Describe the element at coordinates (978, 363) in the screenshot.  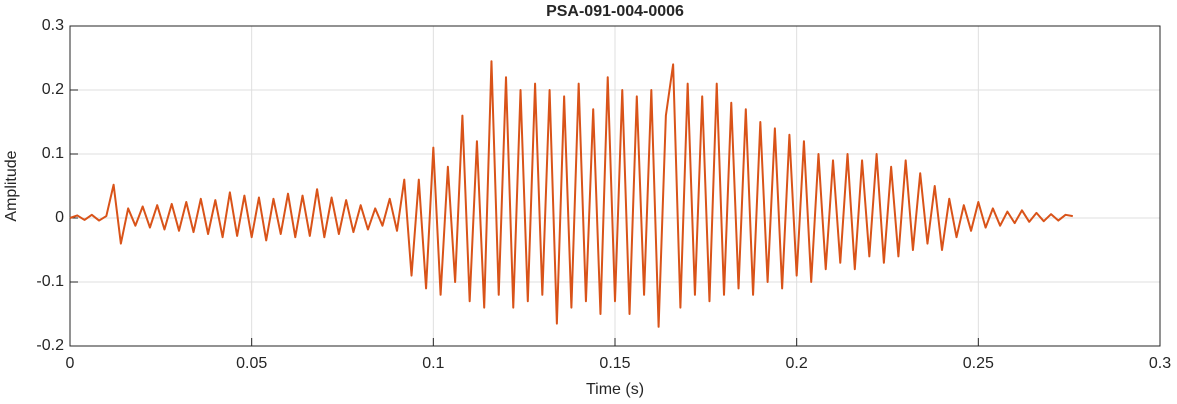
I see `x-tick-label: 0.25` at that location.